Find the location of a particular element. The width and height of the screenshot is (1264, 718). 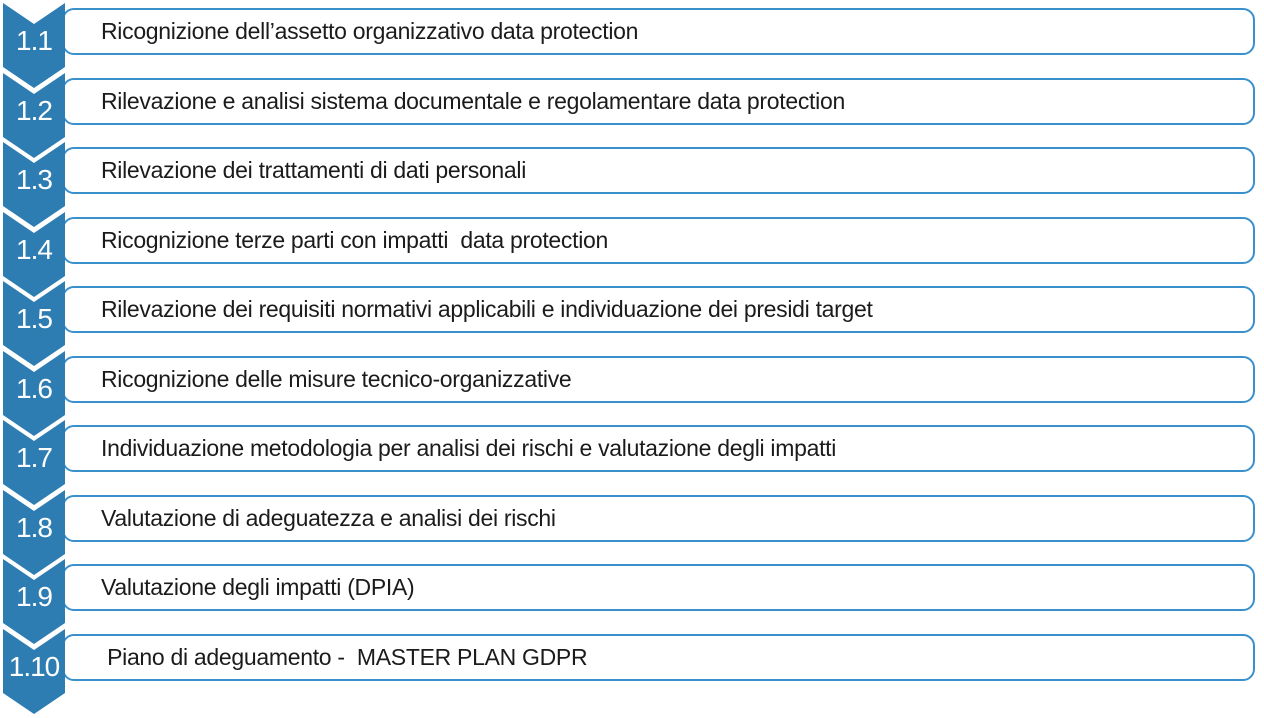

chevron-down-icon: 1.2 is located at coordinates (34, 115).